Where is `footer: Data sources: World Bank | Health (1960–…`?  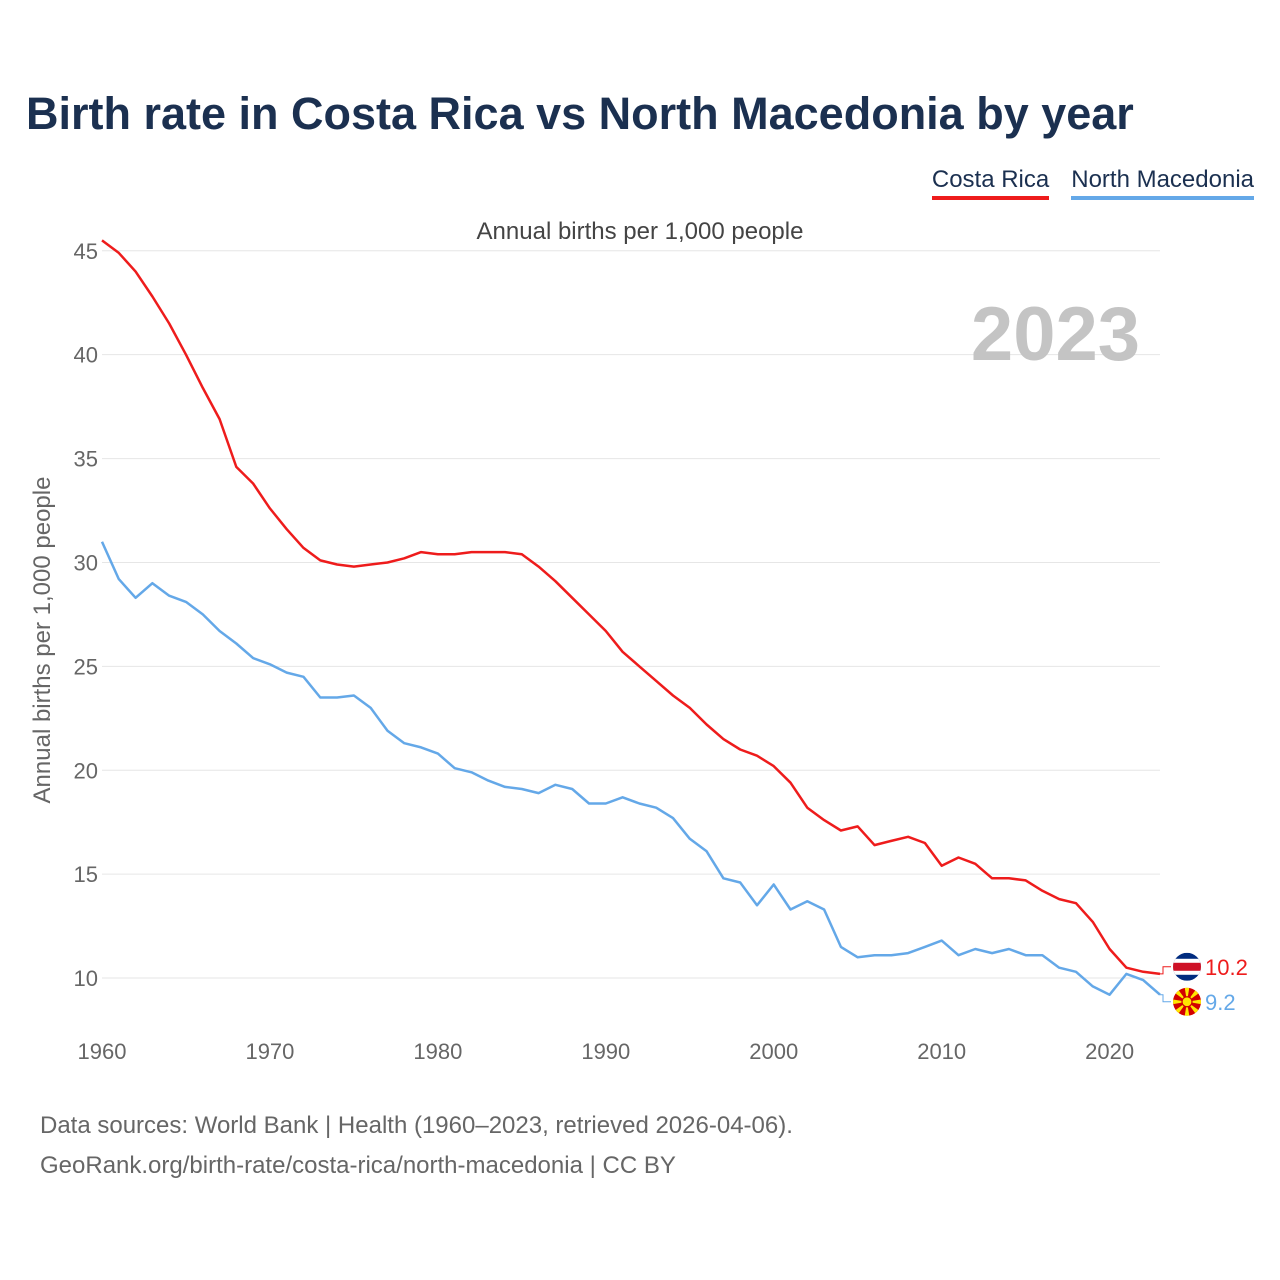
footer: Data sources: World Bank | Health (1960–… is located at coordinates (416, 1146).